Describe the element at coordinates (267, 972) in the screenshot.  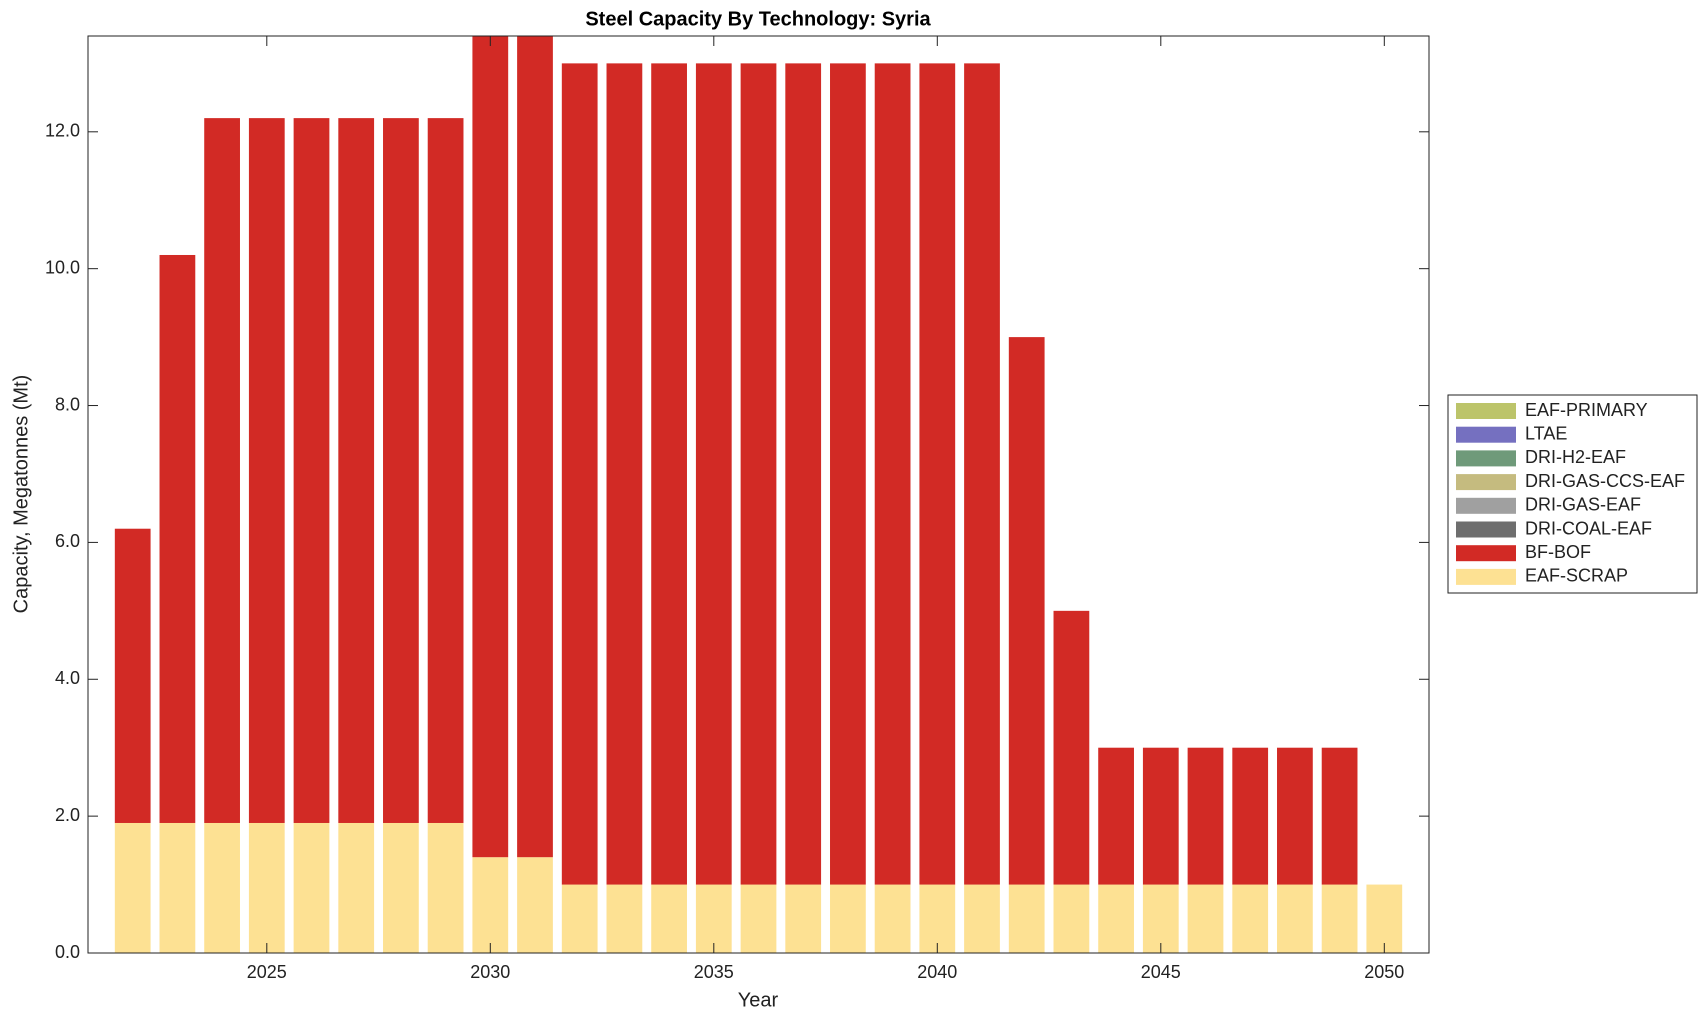
I see `x-tick-label: 2025` at that location.